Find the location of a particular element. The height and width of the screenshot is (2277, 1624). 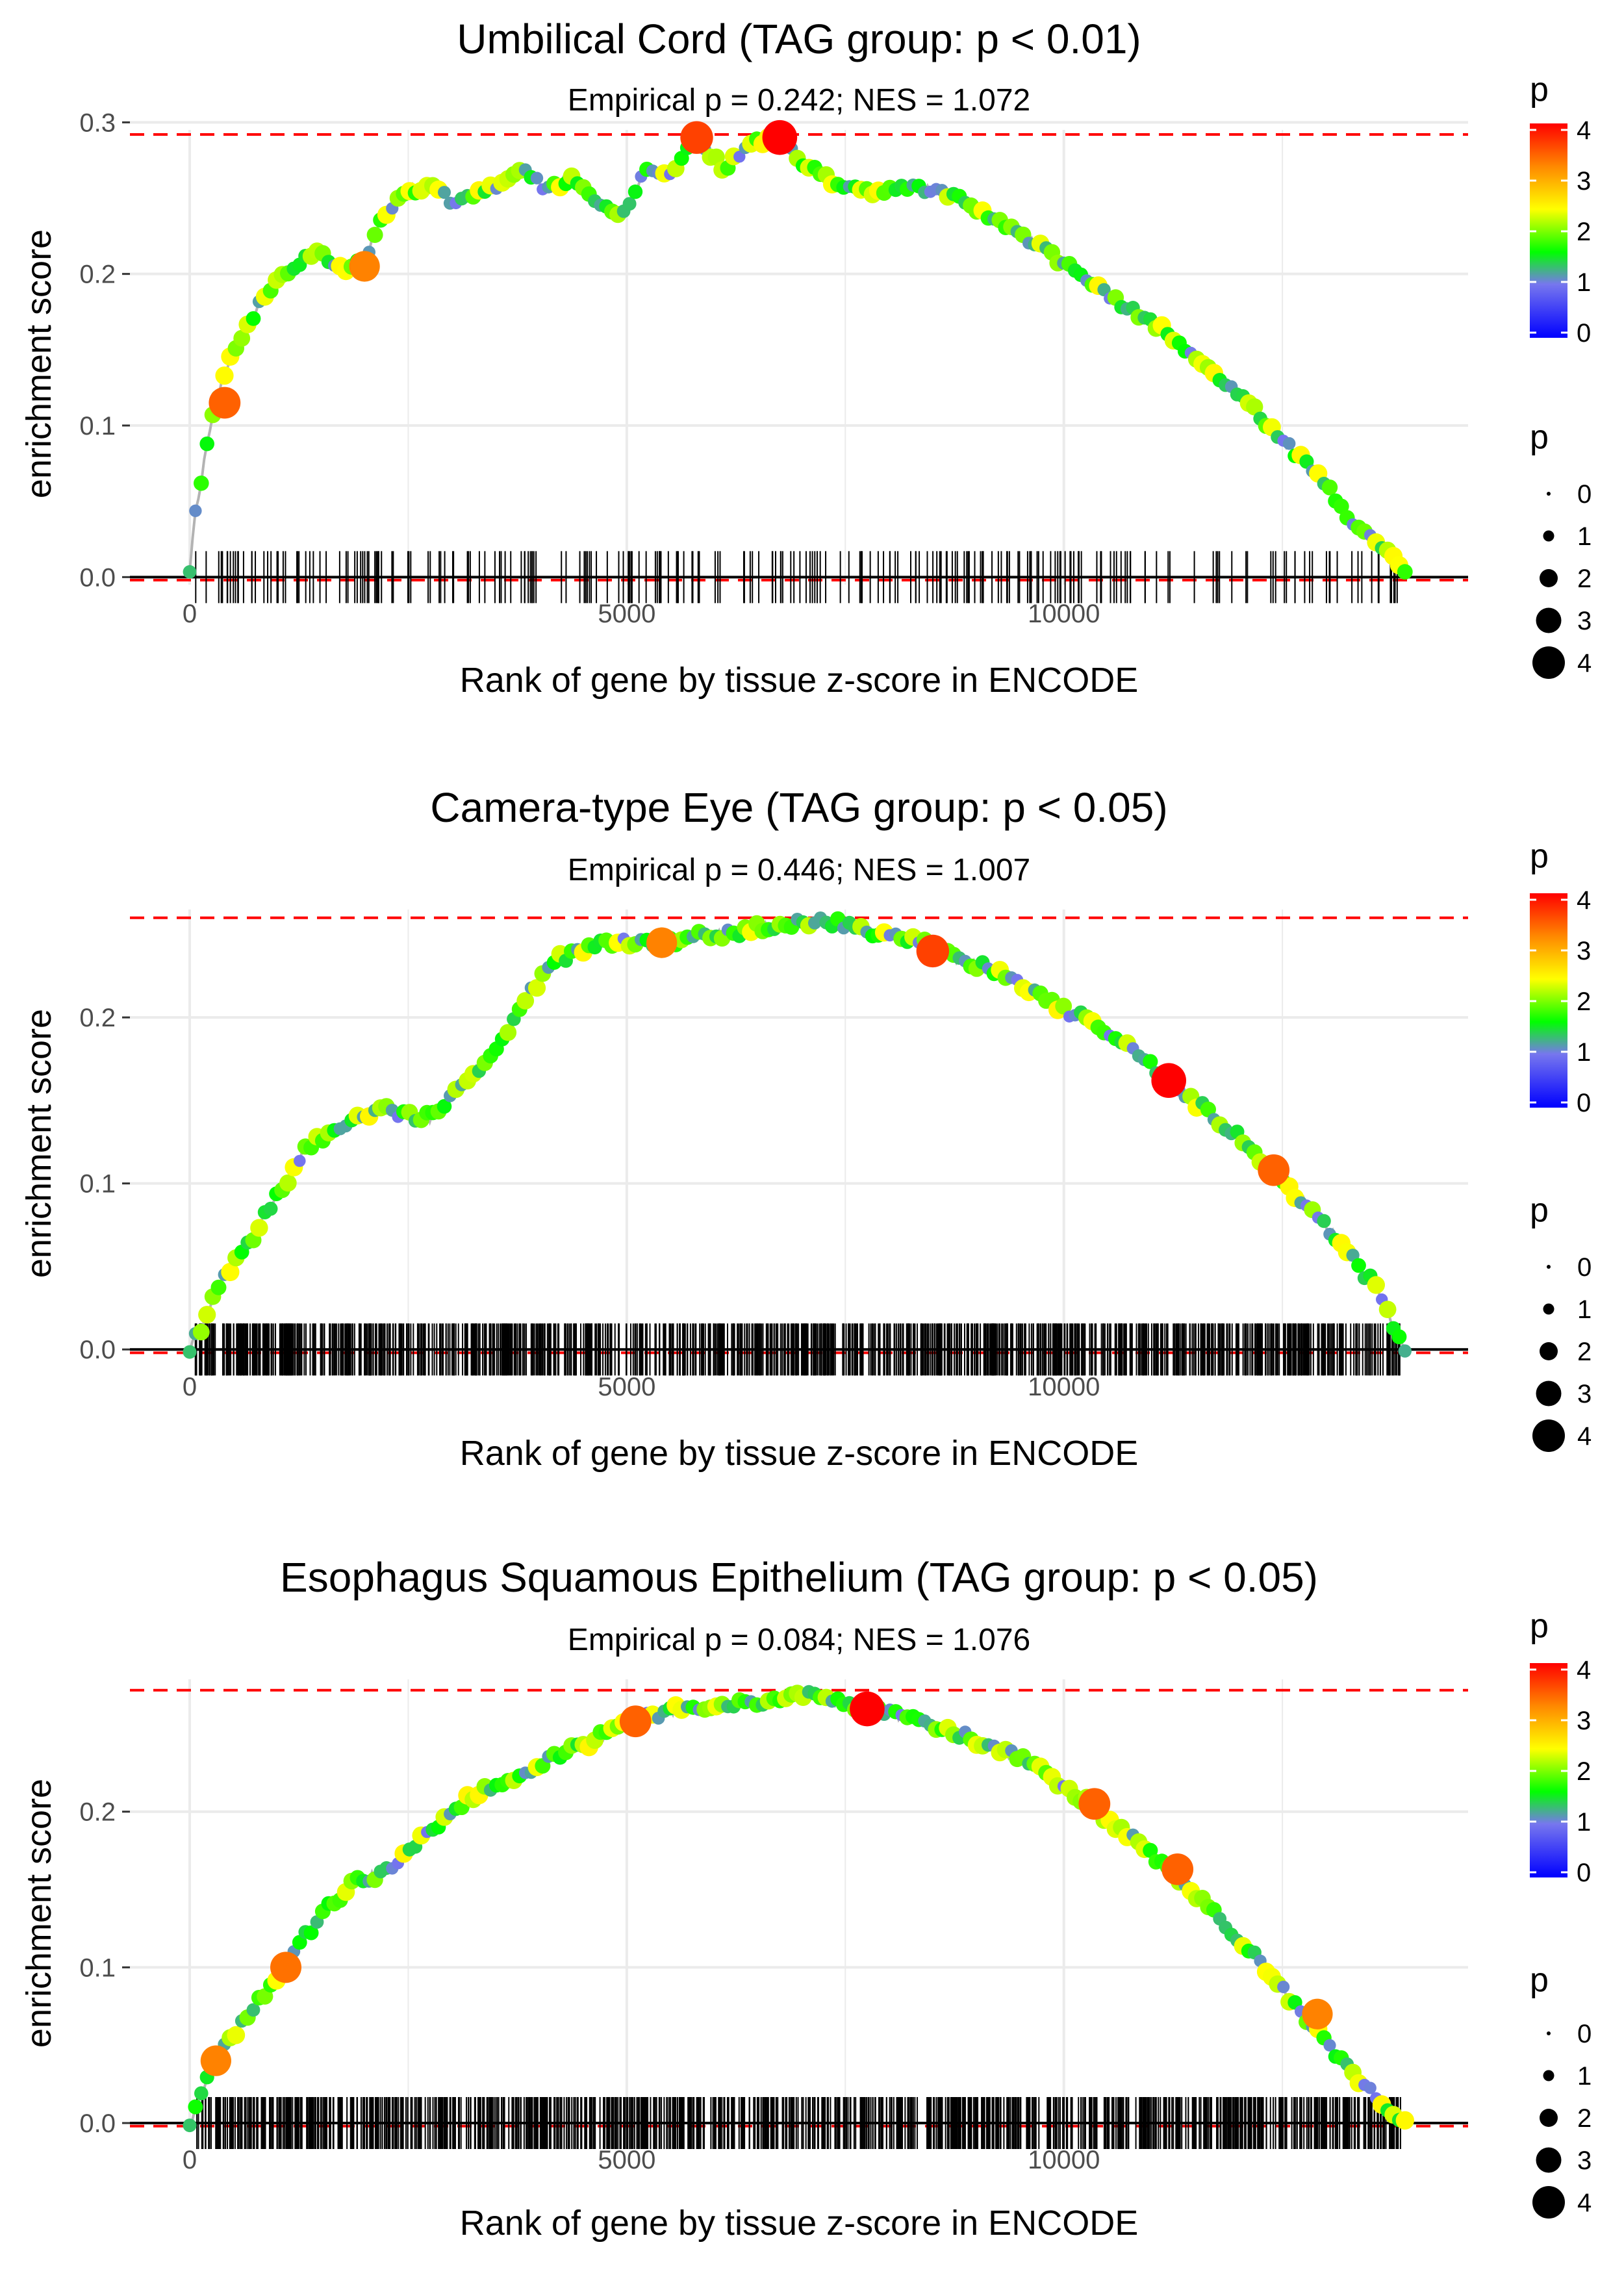

size-entries: 0 1 2 3 4 is located at coordinates (1562, 1353).